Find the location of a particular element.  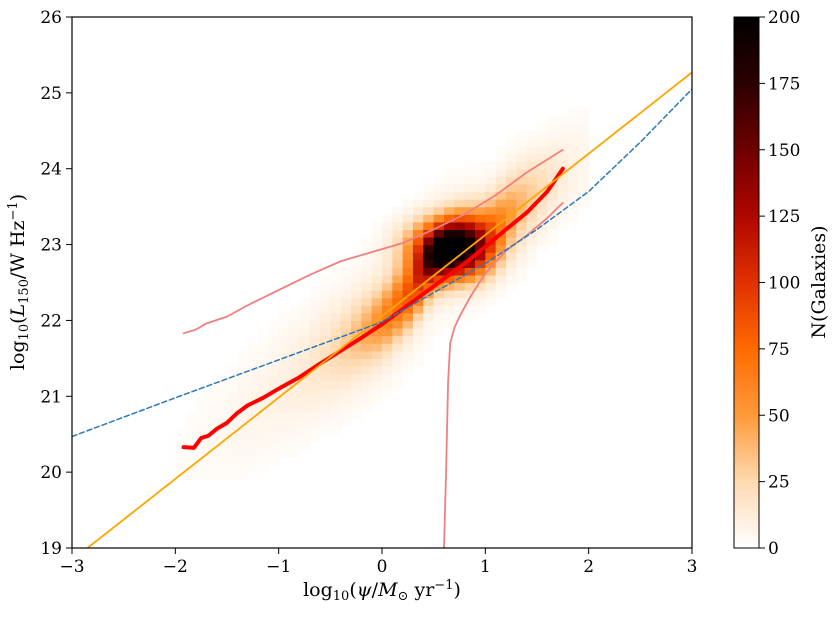

colorbar-label: N(Galaxies) is located at coordinates (819, 281).